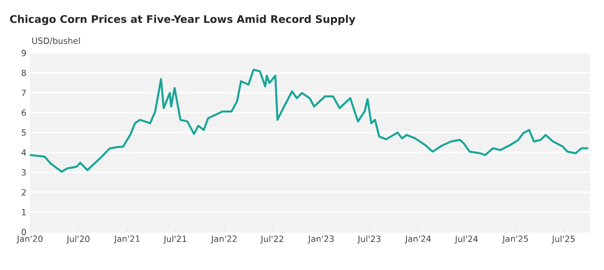 The image size is (604, 270). What do you see at coordinates (183, 20) in the screenshot?
I see `chart-title: Chicago Corn Prices at Five-Year Lows Amid Record Supply` at bounding box center [183, 20].